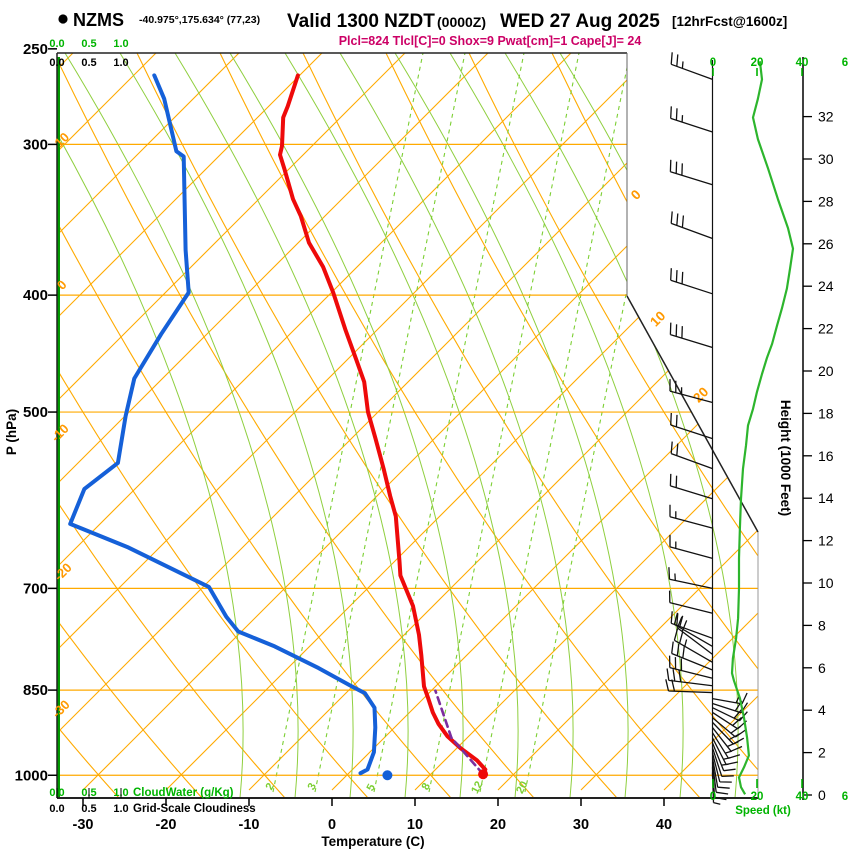 This screenshot has height=860, width=850. What do you see at coordinates (88, 44) in the screenshot?
I see `cloudwater-scale-label-top: 0.5` at bounding box center [88, 44].